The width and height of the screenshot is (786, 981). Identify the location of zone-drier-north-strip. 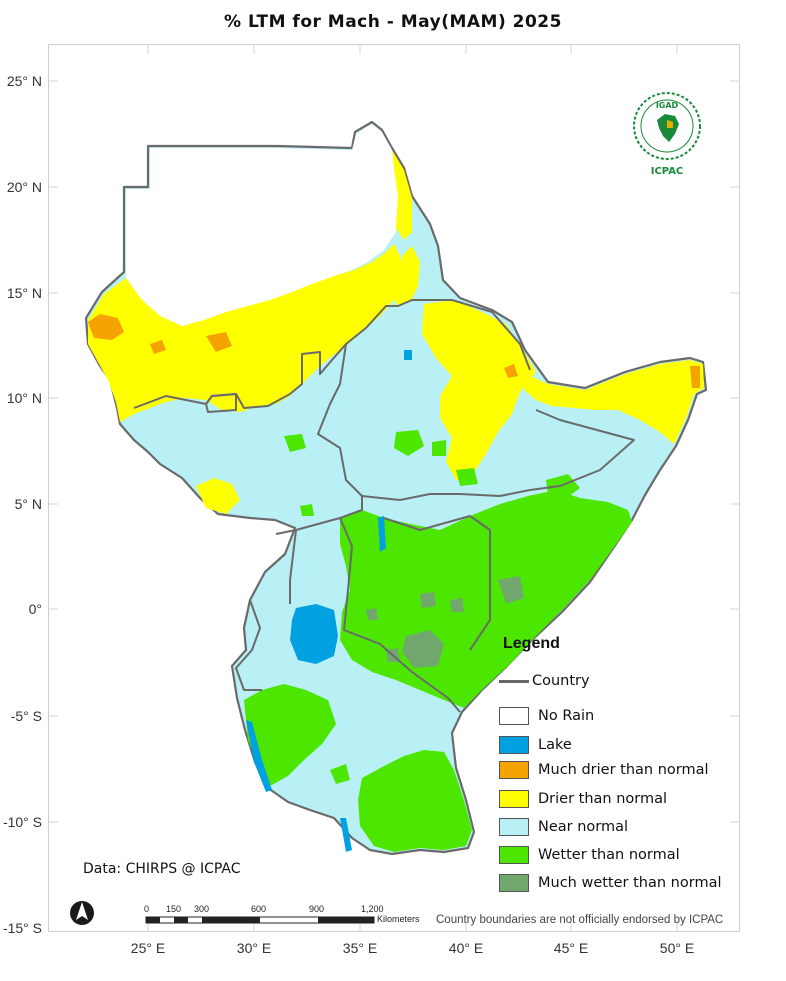
(402, 195).